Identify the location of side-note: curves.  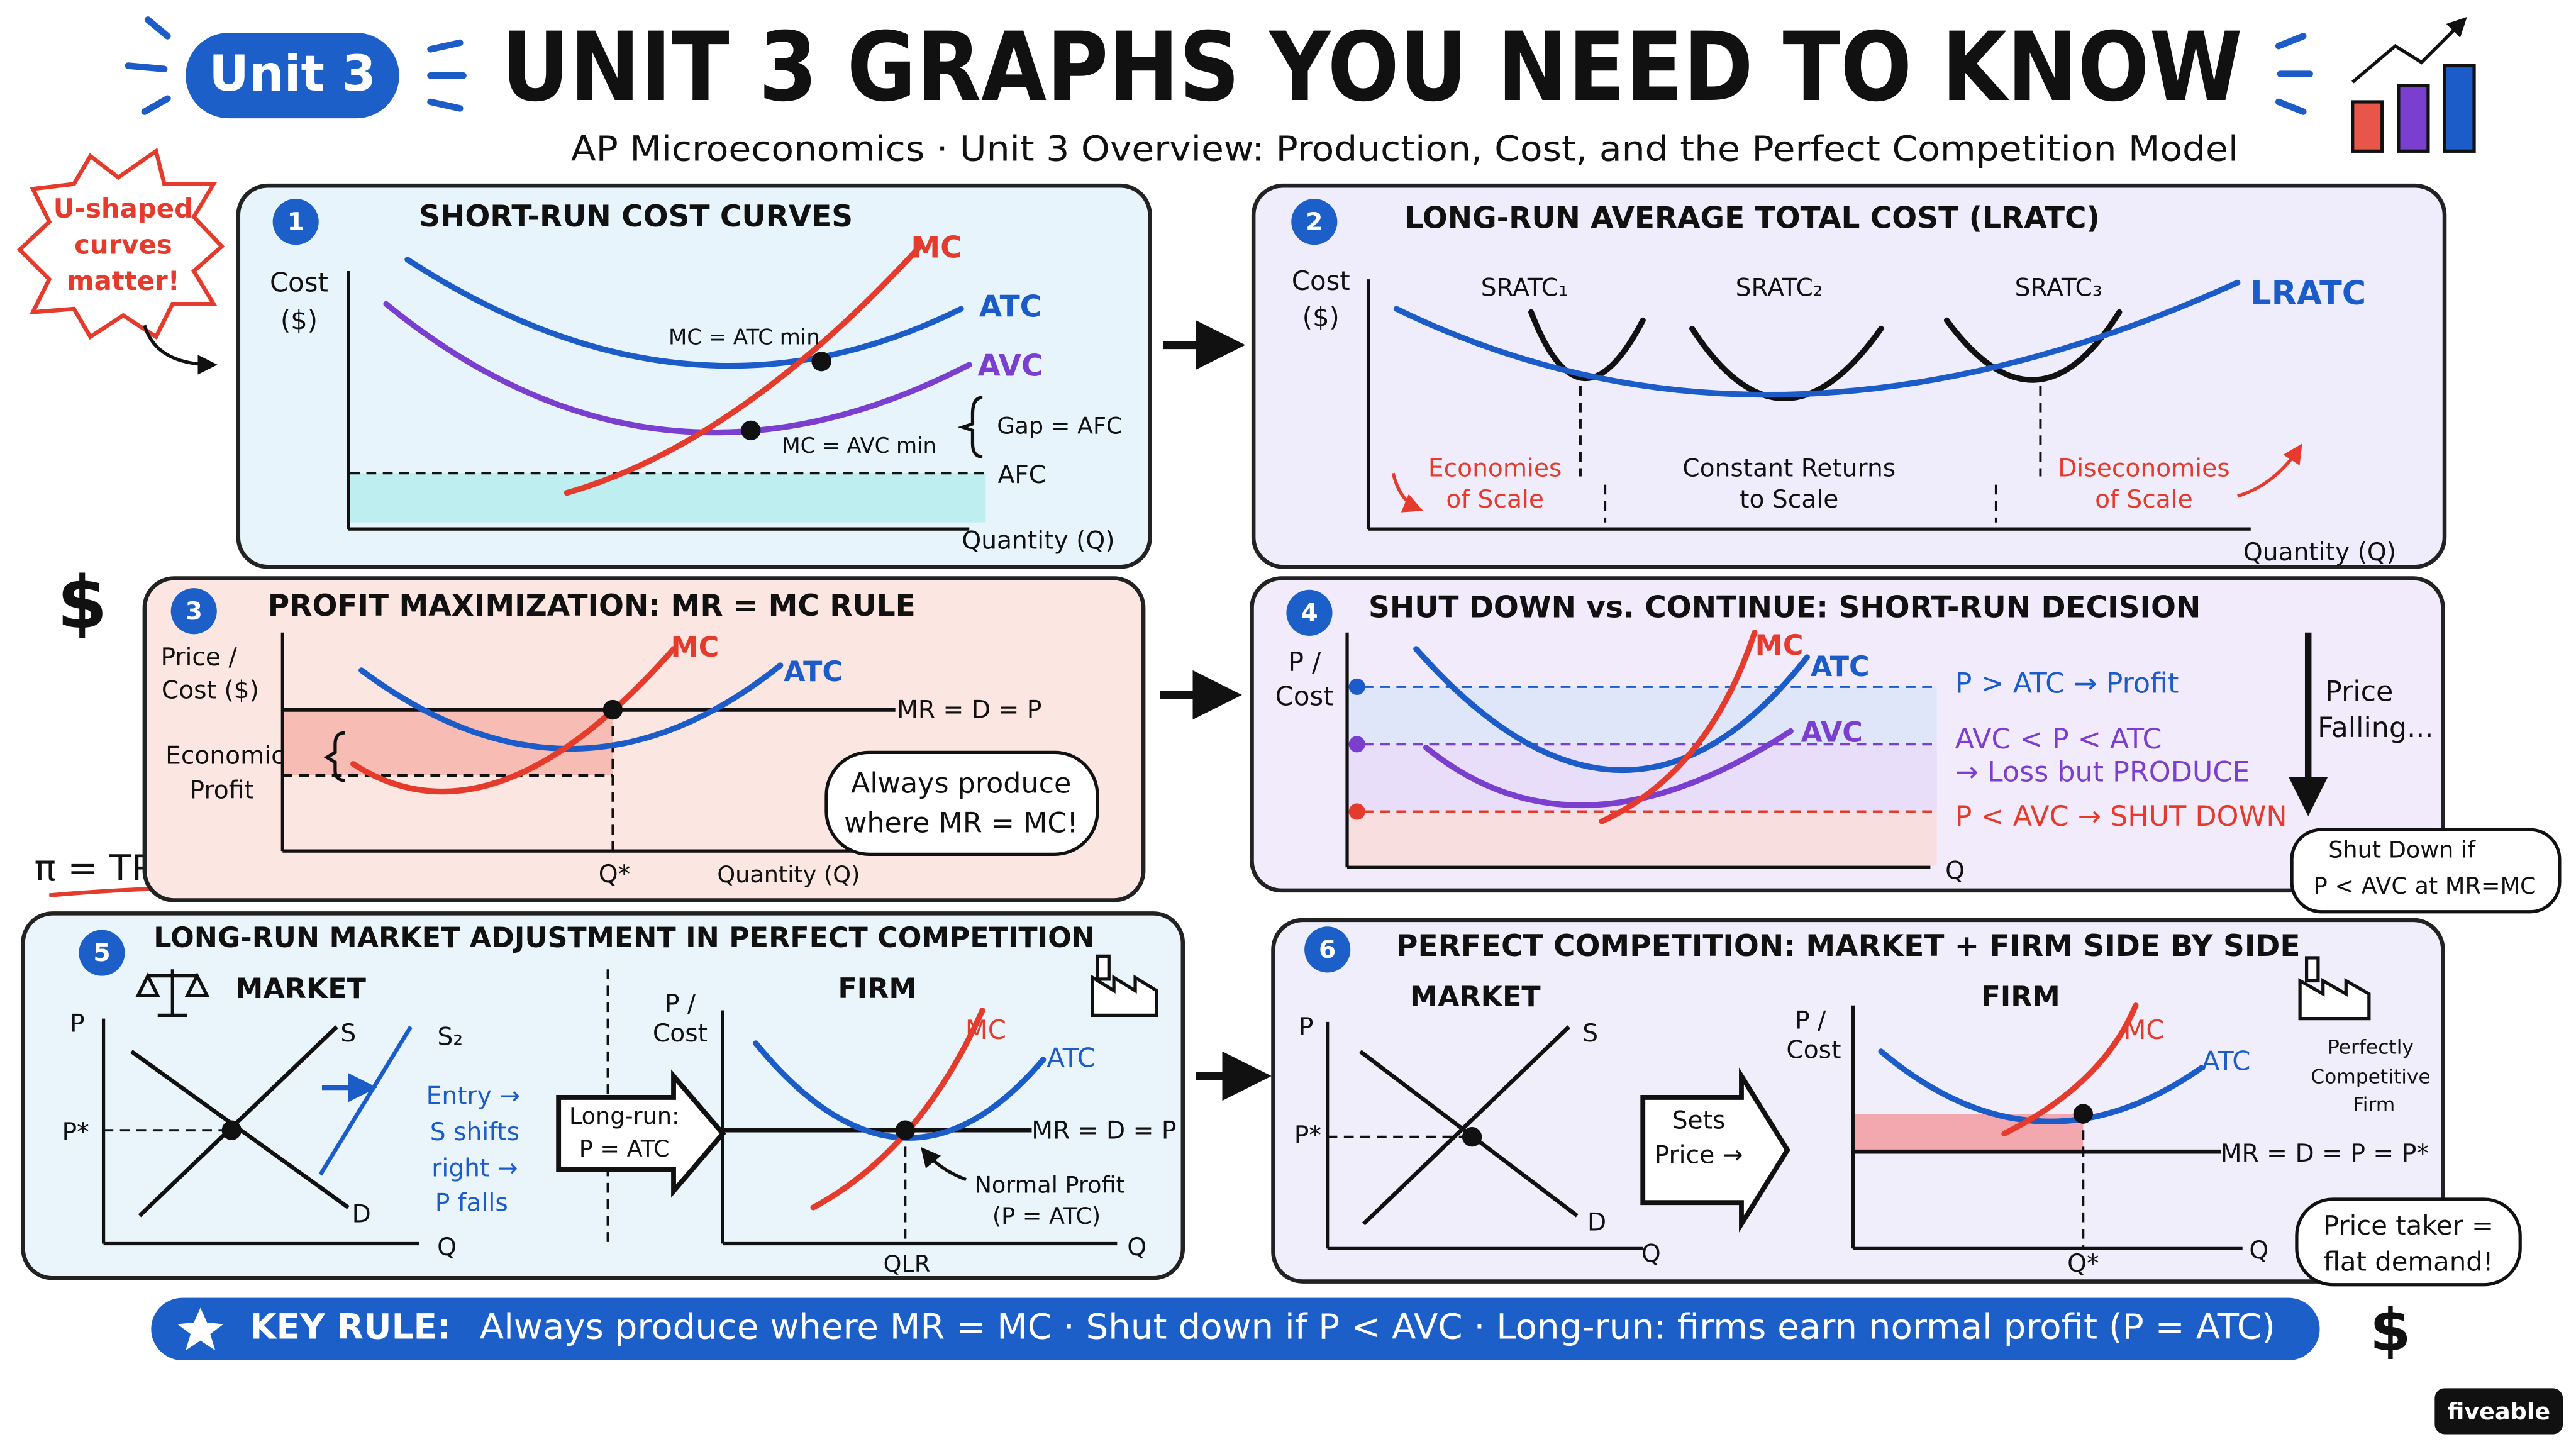
(123, 244).